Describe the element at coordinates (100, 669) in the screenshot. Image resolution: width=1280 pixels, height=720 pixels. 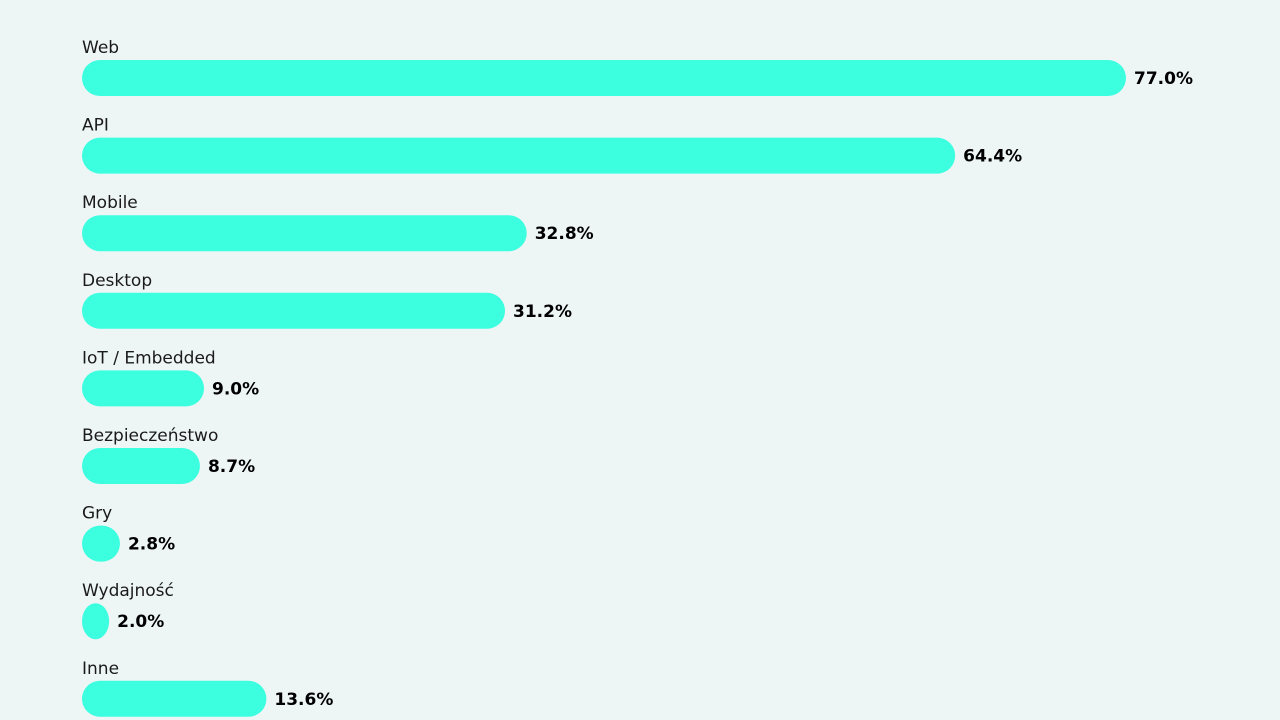
I see `category-label: Inne` at that location.